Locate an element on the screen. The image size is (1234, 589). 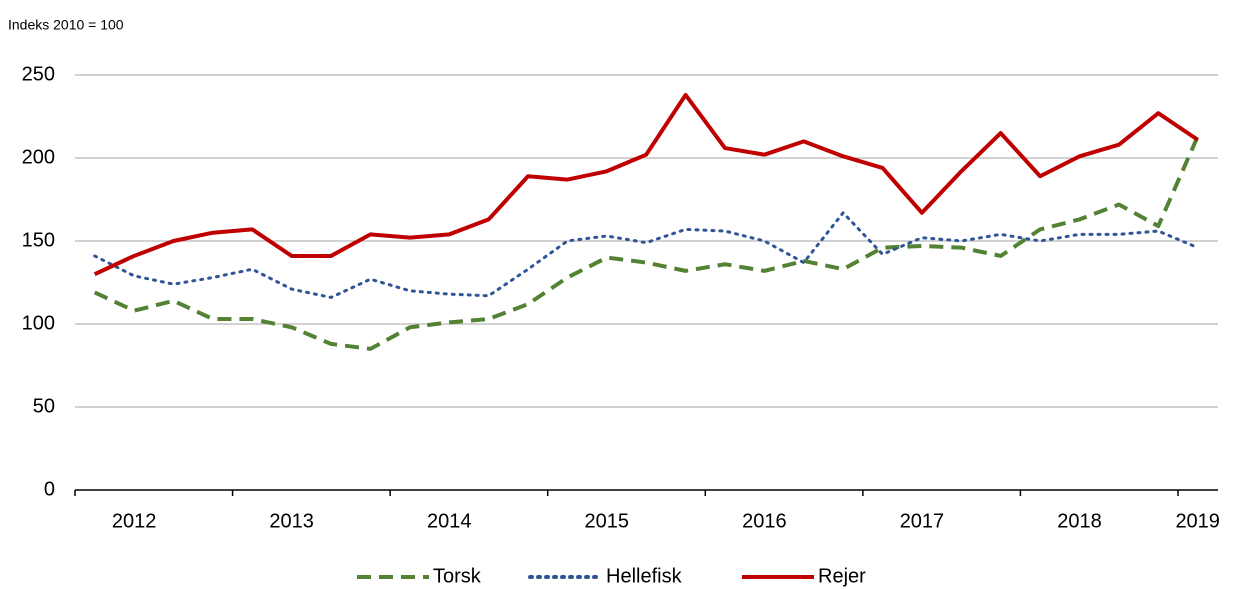
x-tick-label: 2013 is located at coordinates (291, 521).